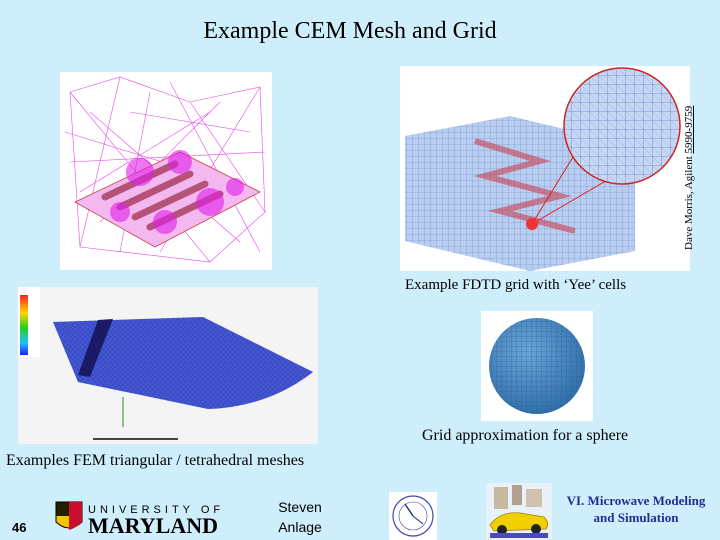 The height and width of the screenshot is (540, 720). Describe the element at coordinates (525, 435) in the screenshot. I see `sphere-caption: Grid approximation for a sphere` at that location.